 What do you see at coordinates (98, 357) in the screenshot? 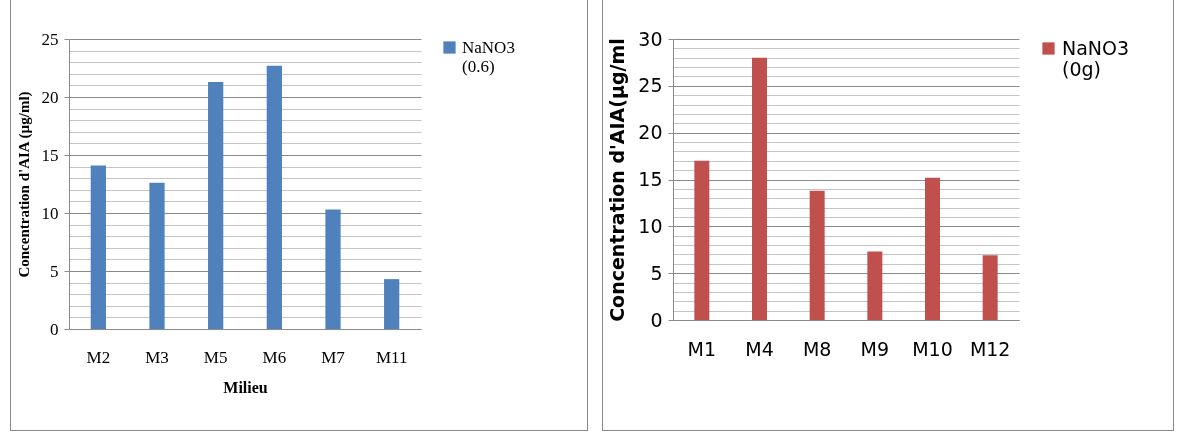
I see `x-tick-label: M2` at bounding box center [98, 357].